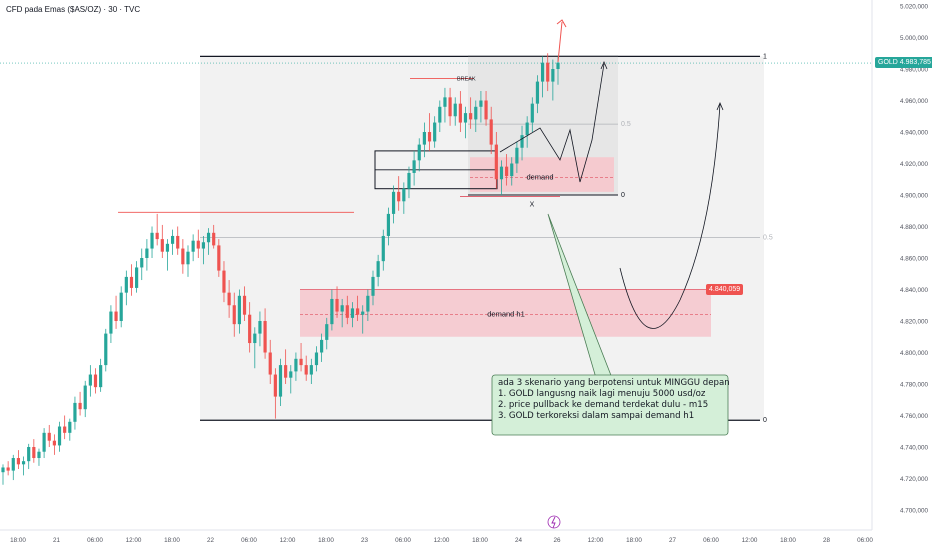  I want to click on y-tick-label: 4.760,000, so click(914, 416).